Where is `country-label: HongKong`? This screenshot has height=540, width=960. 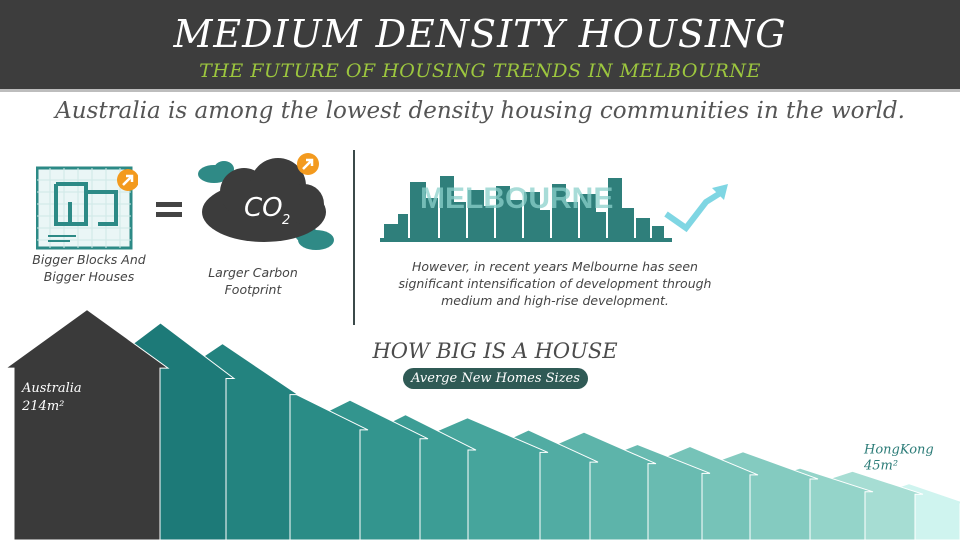 country-label: HongKong is located at coordinates (898, 450).